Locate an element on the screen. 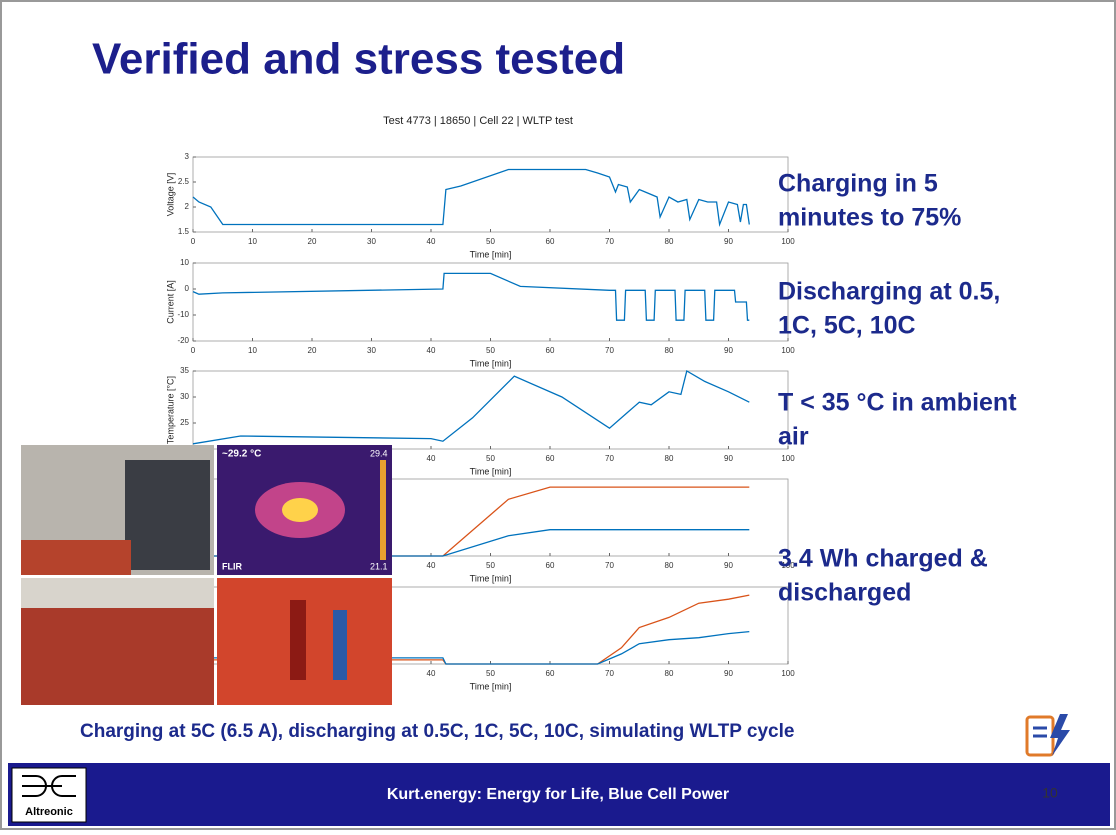 The image size is (1116, 835). photo-hotspot is located at coordinates (300, 510).